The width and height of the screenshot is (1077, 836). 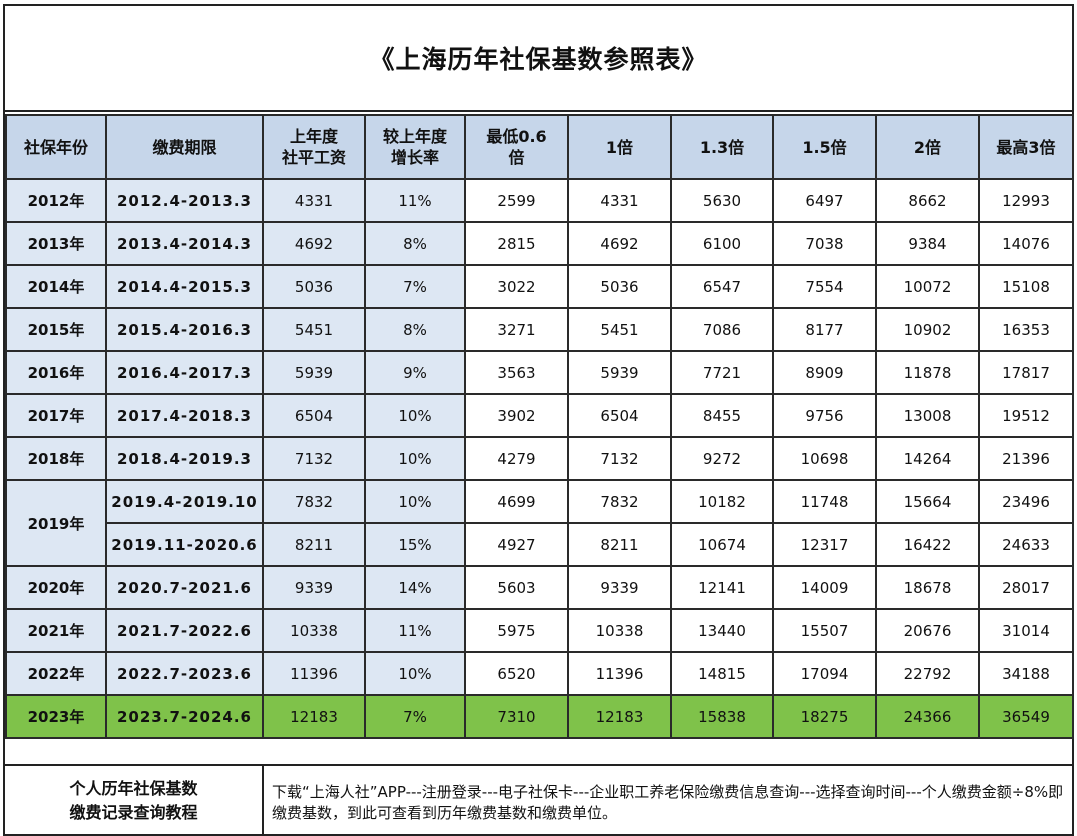 What do you see at coordinates (927, 415) in the screenshot?
I see `v2-cell: 13008` at bounding box center [927, 415].